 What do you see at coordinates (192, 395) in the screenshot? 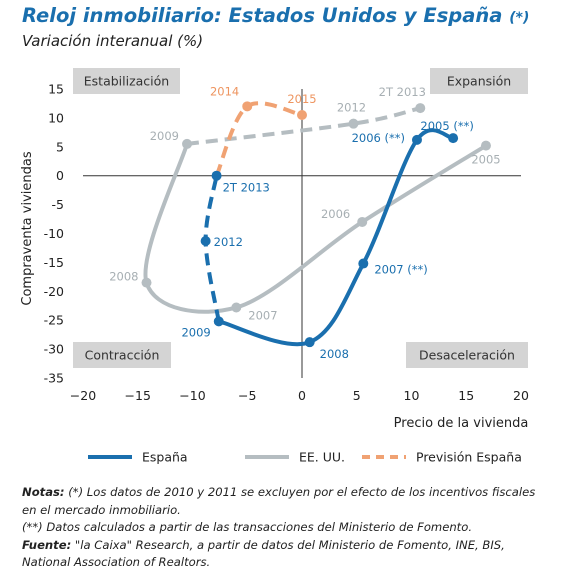
I see `x-tick-label: −10` at bounding box center [192, 395].